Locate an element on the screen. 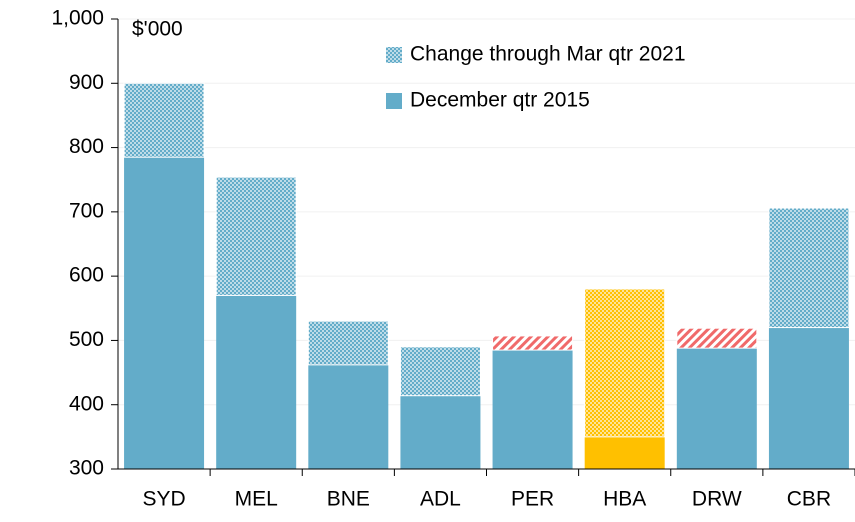 Image resolution: width=855 pixels, height=522 pixels. legend-label: Change through Mar qtr 2021 is located at coordinates (548, 54).